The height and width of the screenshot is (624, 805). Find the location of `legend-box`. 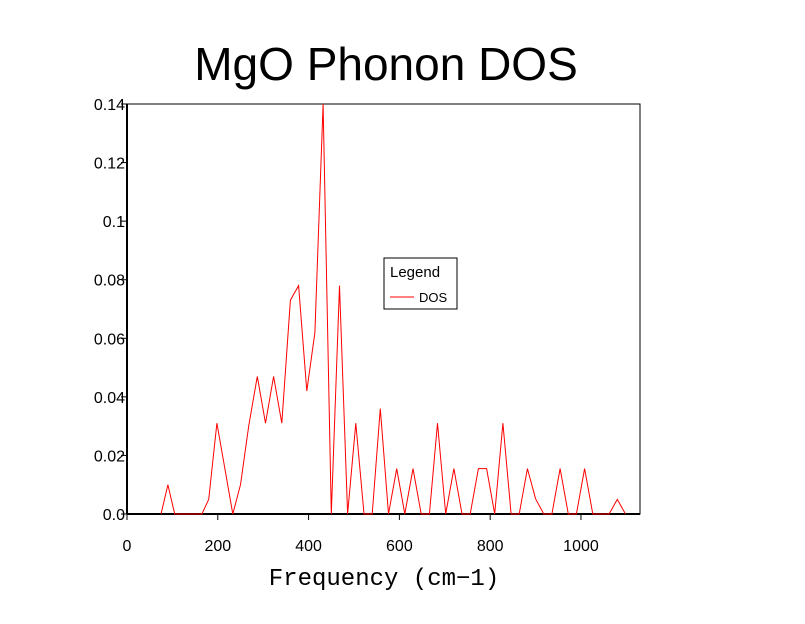

legend-box is located at coordinates (420, 283).